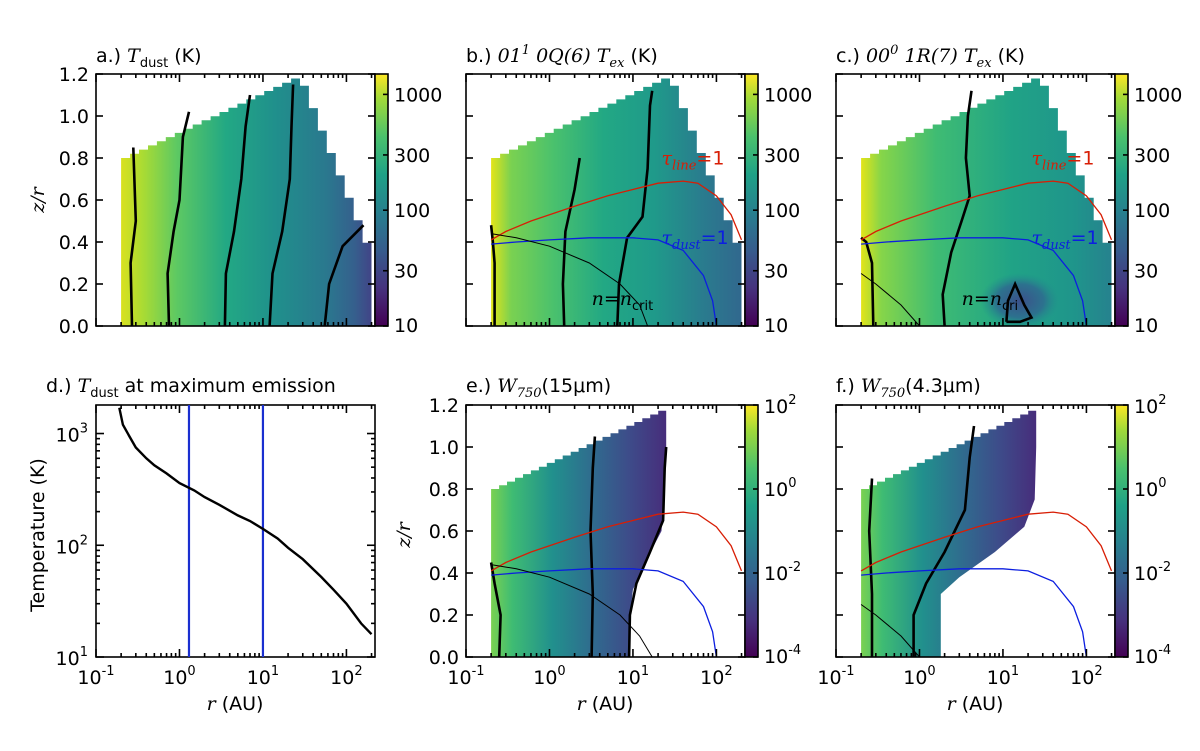 The image size is (1200, 751). What do you see at coordinates (871, 386) in the screenshot?
I see `title-symbol: W` at bounding box center [871, 386].